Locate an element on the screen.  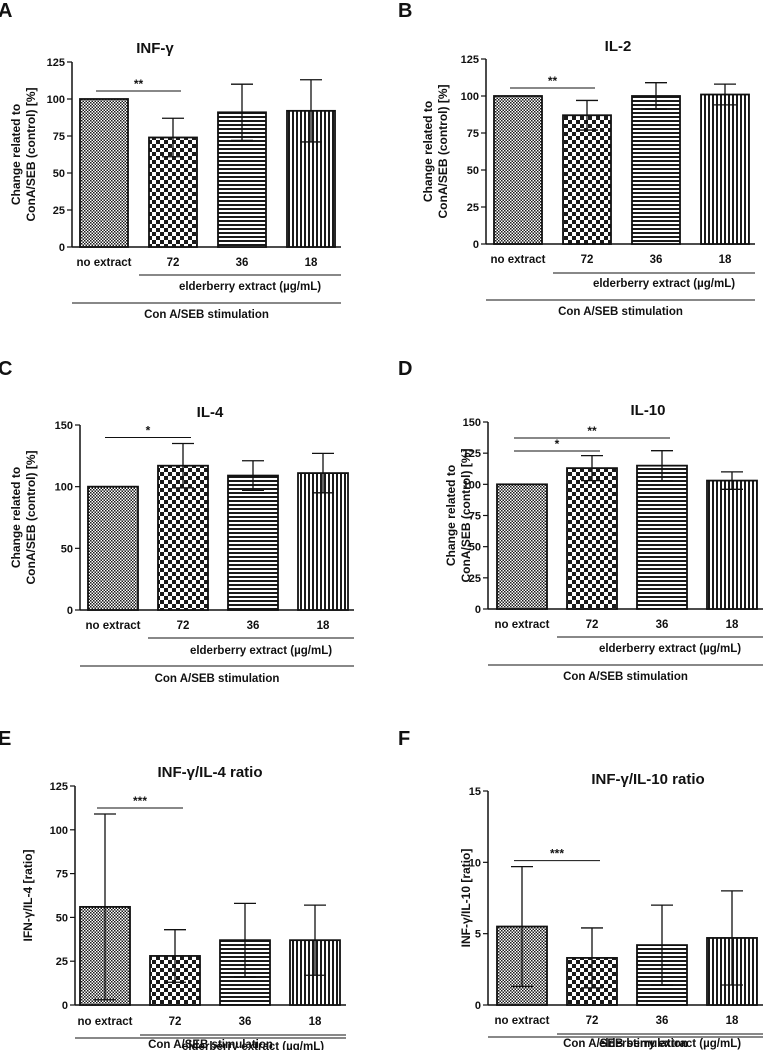
y-tick-label: 5 is located at coordinates (478, 935).